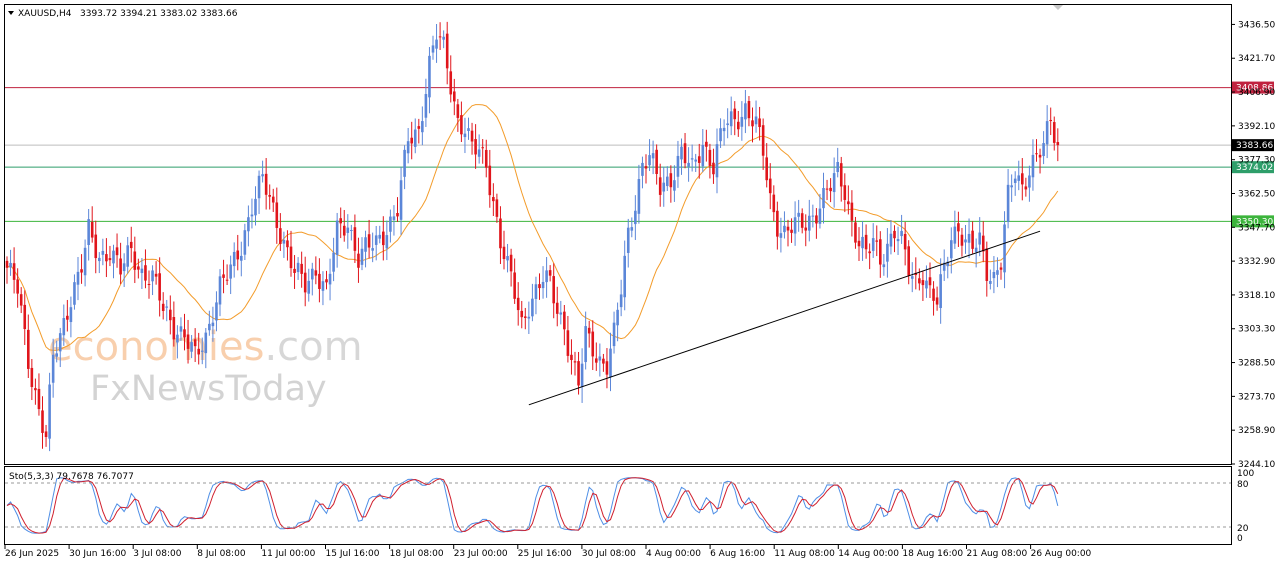 The width and height of the screenshot is (1280, 567). I want to click on stoch-tick-100: 100, so click(1245, 474).